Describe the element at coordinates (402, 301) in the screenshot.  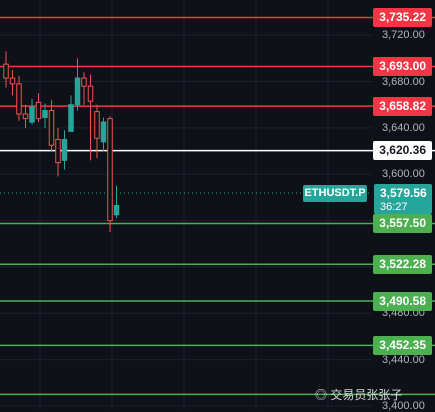
I see `level-tag-support: 3,490.58` at that location.